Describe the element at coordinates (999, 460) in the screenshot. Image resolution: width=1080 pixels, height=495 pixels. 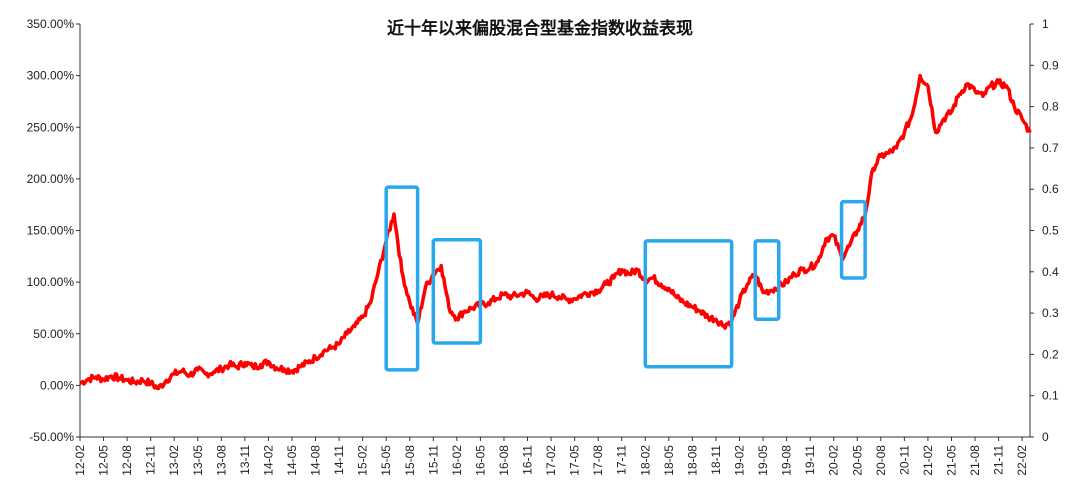
I see `x-tick-label: 21-11` at that location.